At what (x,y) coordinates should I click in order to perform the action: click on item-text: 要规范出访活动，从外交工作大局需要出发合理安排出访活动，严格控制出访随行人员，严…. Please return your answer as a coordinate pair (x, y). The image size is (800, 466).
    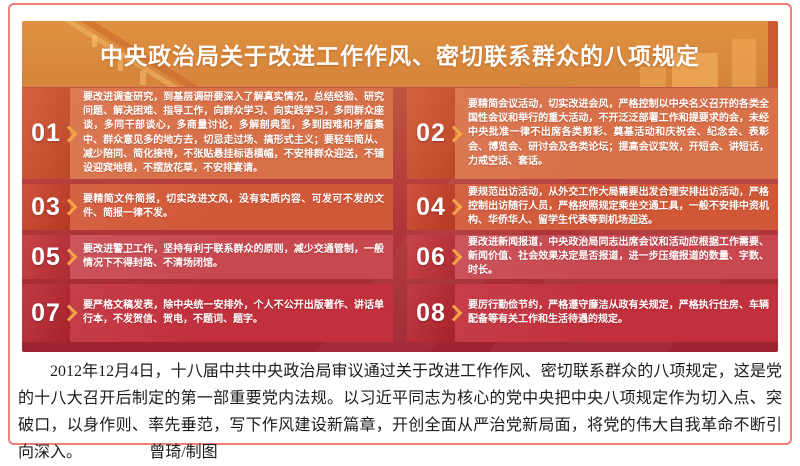
    Looking at the image, I should click on (618, 206).